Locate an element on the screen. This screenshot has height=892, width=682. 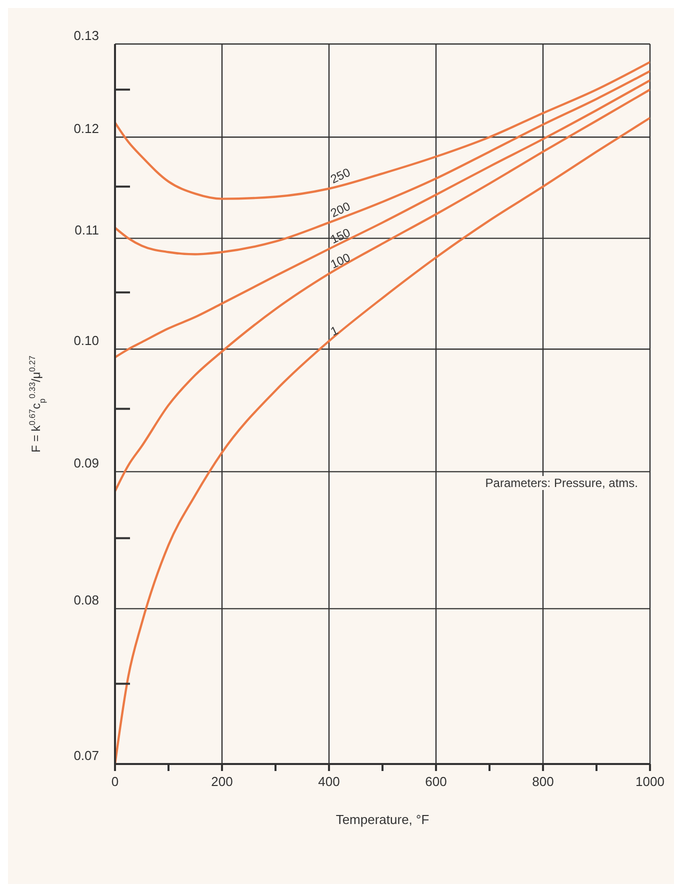
text: 1 is located at coordinates (334, 331).